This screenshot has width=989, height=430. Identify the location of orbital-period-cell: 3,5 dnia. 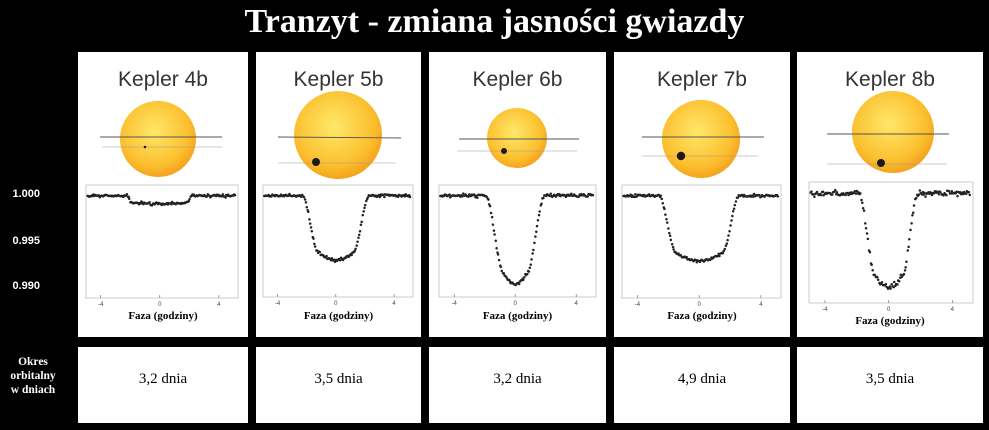
(890, 385).